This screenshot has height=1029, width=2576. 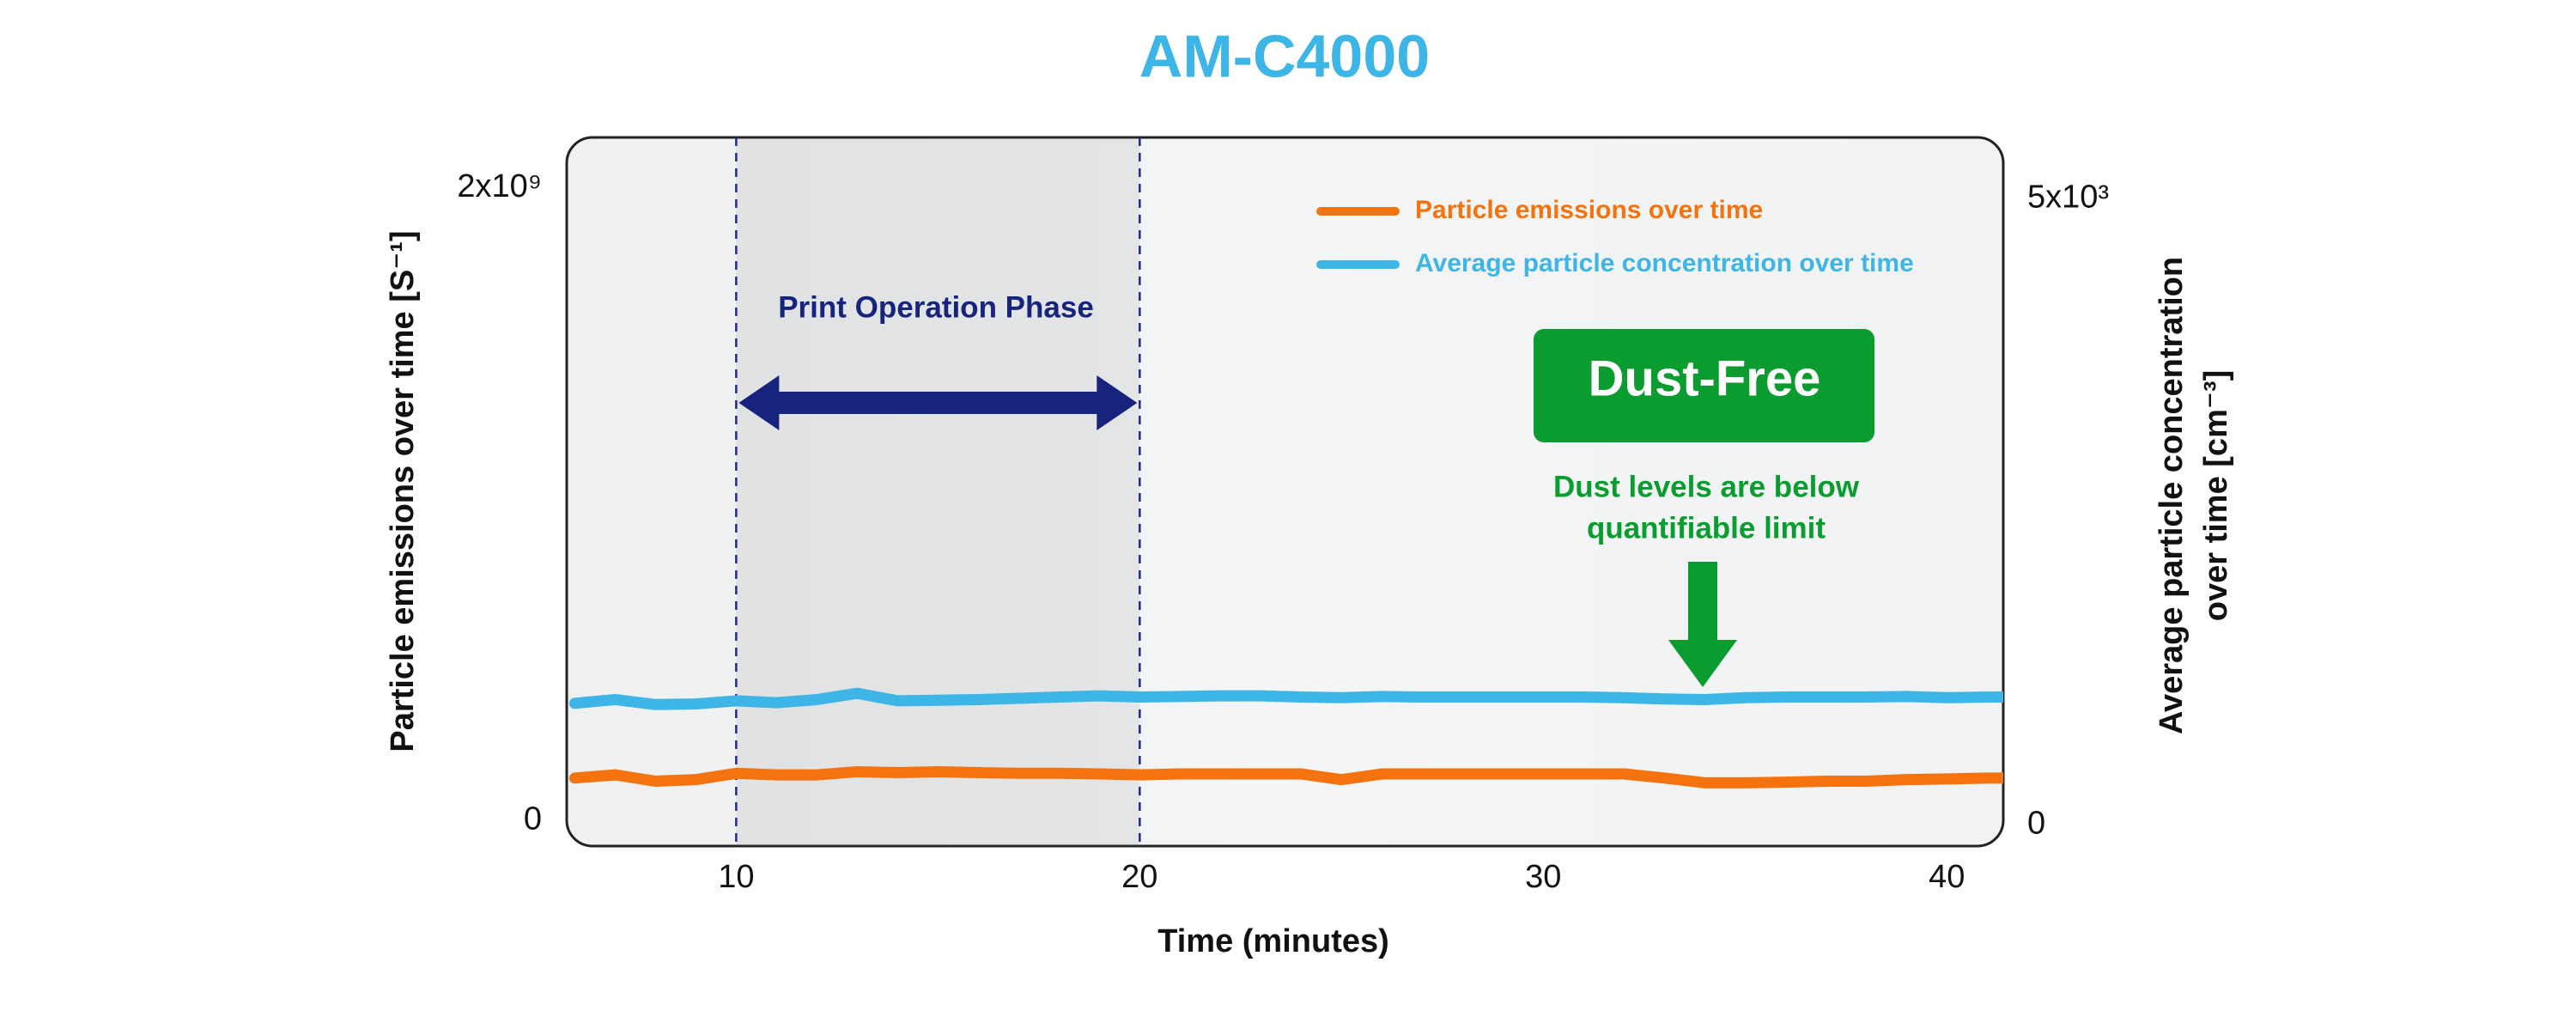 I want to click on note-arrow, so click(x=1703, y=624).